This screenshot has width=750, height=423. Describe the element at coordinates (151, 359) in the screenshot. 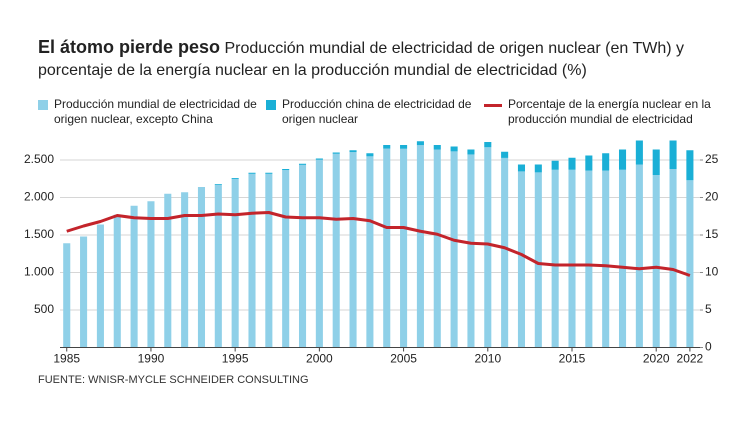

I see `x-tick-label: 1990` at that location.